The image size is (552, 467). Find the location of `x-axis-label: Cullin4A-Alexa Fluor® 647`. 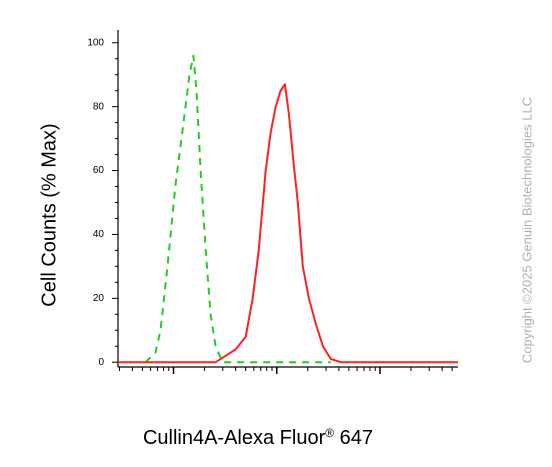

x-axis-label: Cullin4A-Alexa Fluor® 647 is located at coordinates (258, 437).